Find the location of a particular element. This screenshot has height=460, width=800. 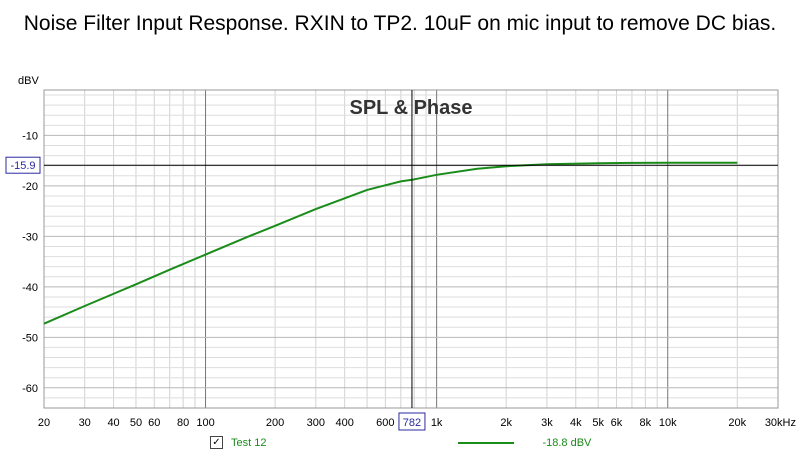

x-tick-label: 20 is located at coordinates (44, 423).